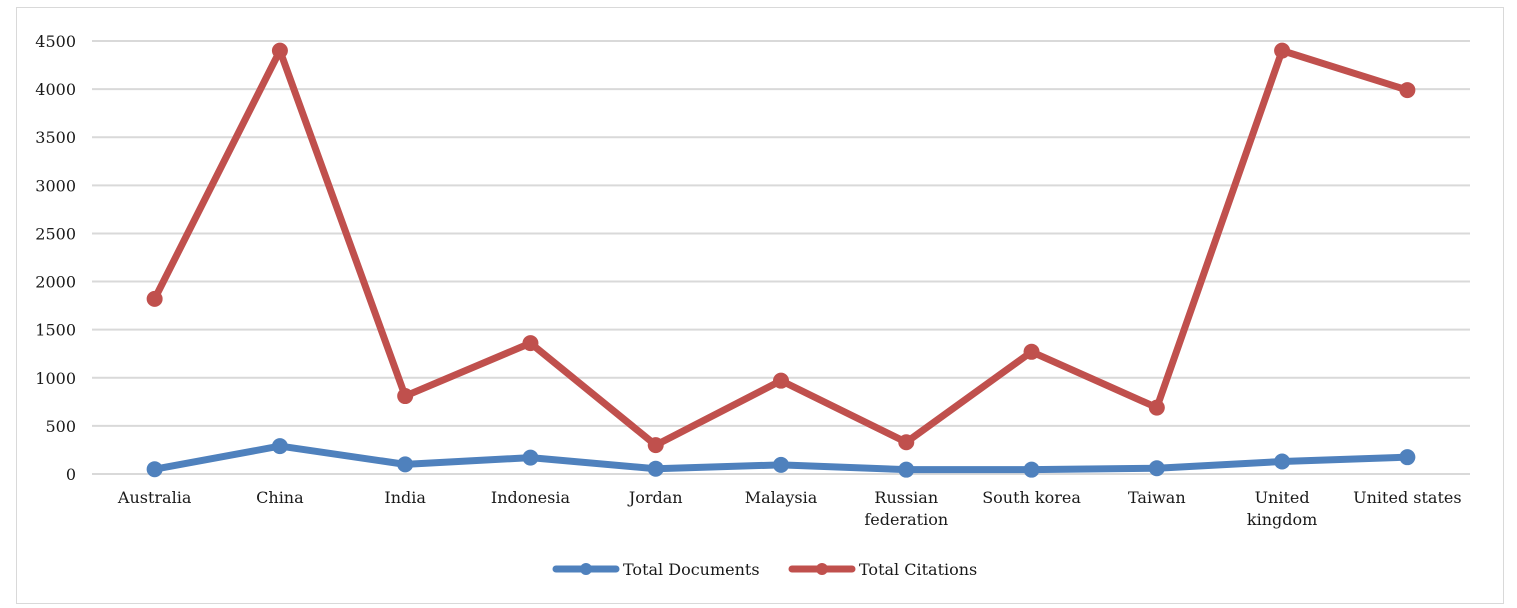 The height and width of the screenshot is (608, 1517). I want to click on x-tick-label: South korea, so click(1031, 497).